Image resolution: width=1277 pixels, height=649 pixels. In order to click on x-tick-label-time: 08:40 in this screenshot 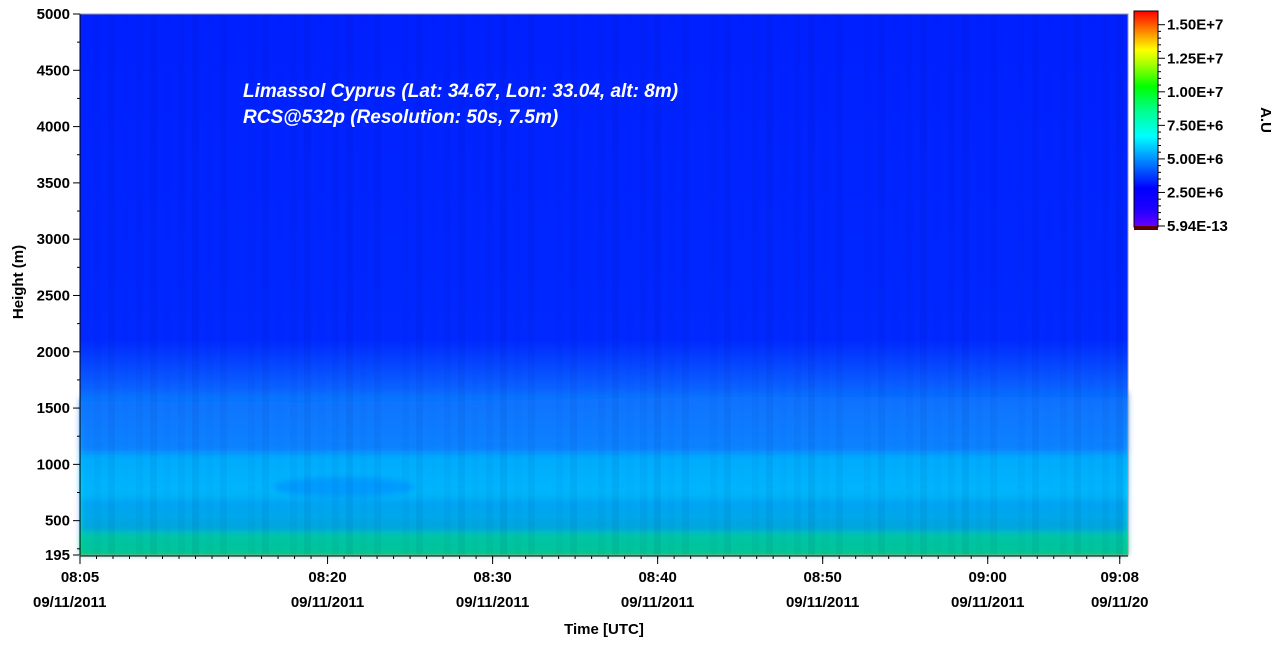, I will do `click(657, 577)`.